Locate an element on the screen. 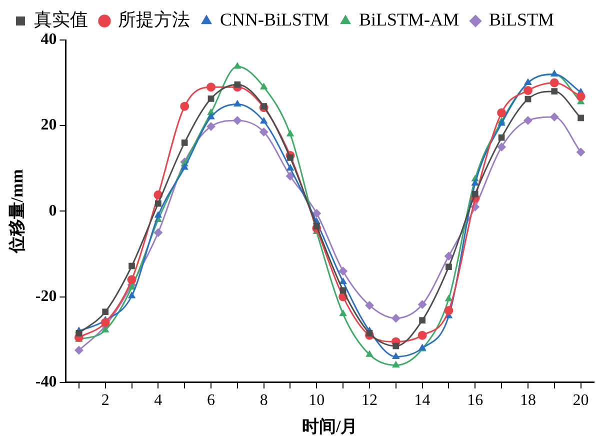 Image resolution: width=616 pixels, height=446 pixels. y-tick-label: 0 is located at coordinates (52, 211).